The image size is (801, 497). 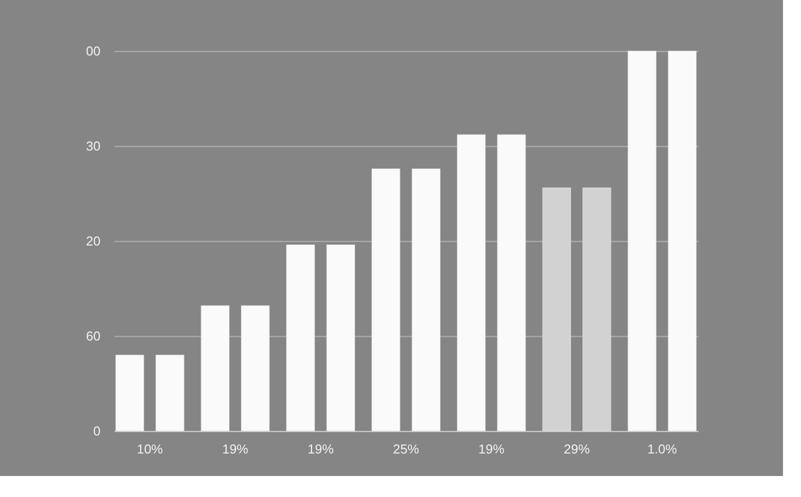 What do you see at coordinates (93, 146) in the screenshot?
I see `text: 30` at bounding box center [93, 146].